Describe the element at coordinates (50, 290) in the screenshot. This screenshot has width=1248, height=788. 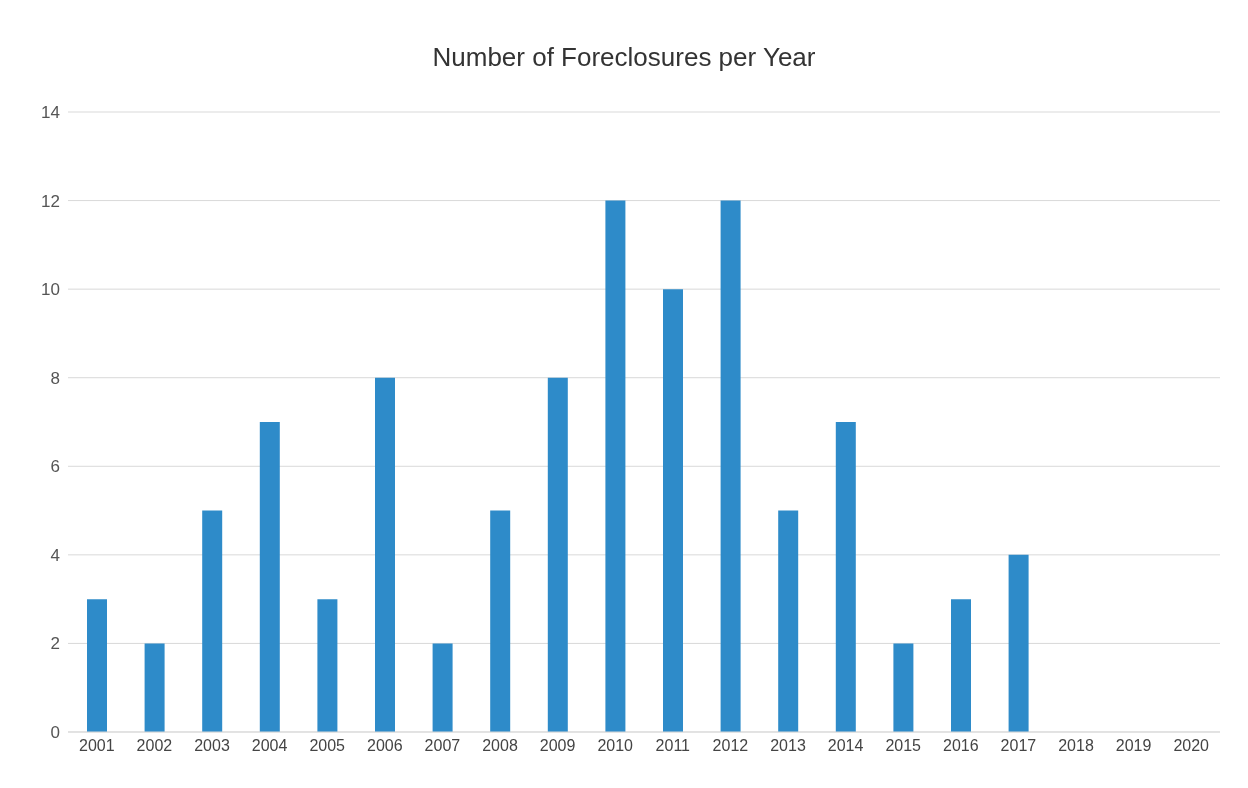
I see `y-tick-label: 10` at that location.